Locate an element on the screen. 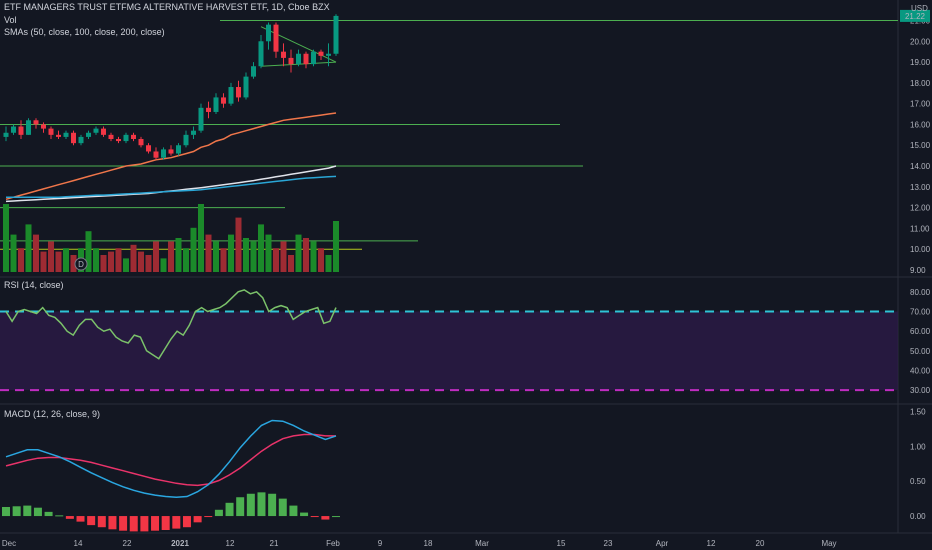  time-tick-label: 18 is located at coordinates (428, 543).